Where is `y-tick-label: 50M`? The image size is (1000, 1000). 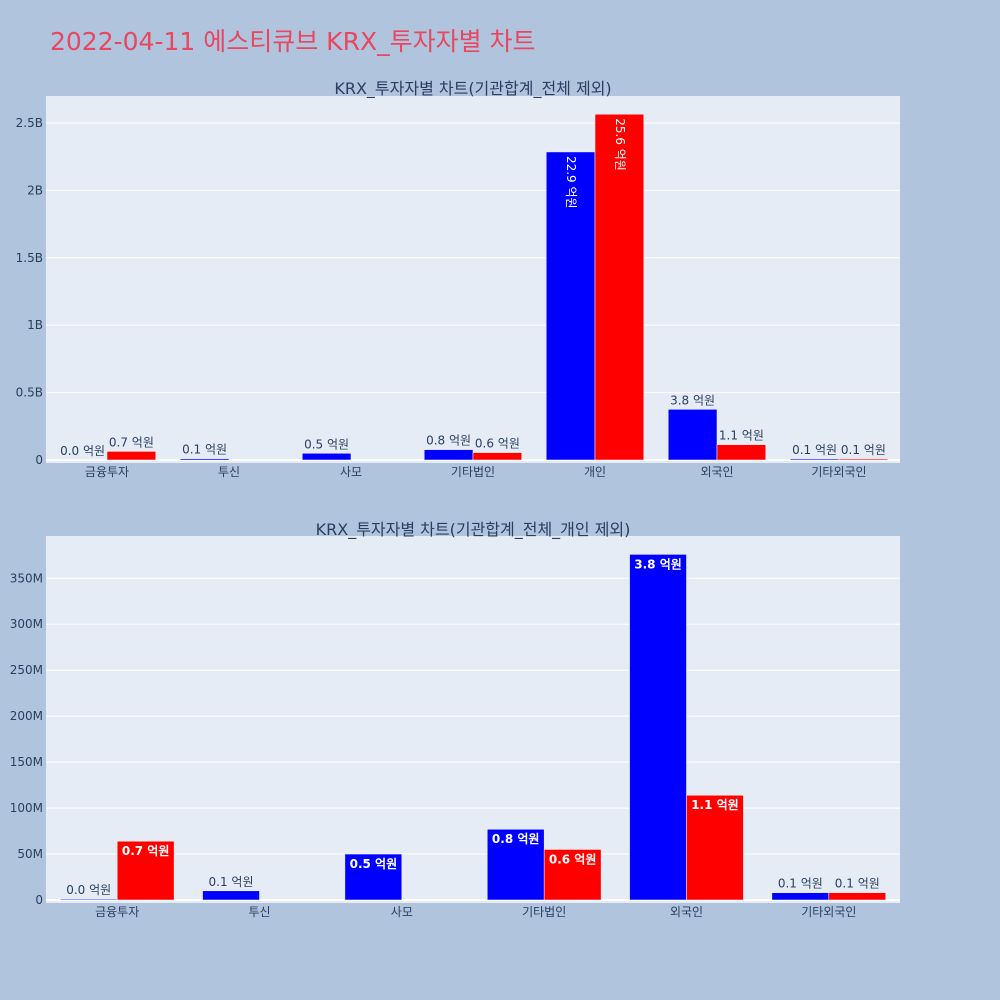 y-tick-label: 50M is located at coordinates (30, 854).